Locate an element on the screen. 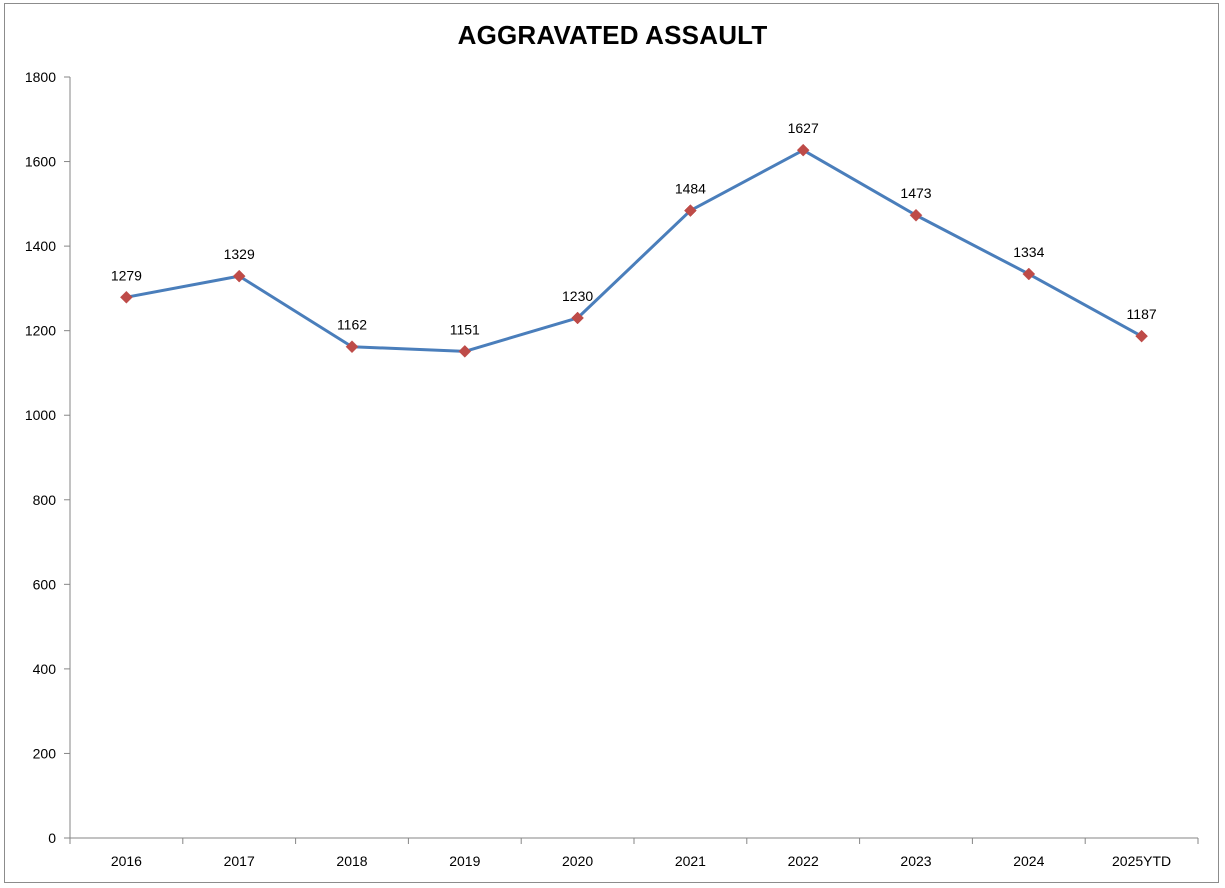  y-tick-label: 400 is located at coordinates (45, 669).